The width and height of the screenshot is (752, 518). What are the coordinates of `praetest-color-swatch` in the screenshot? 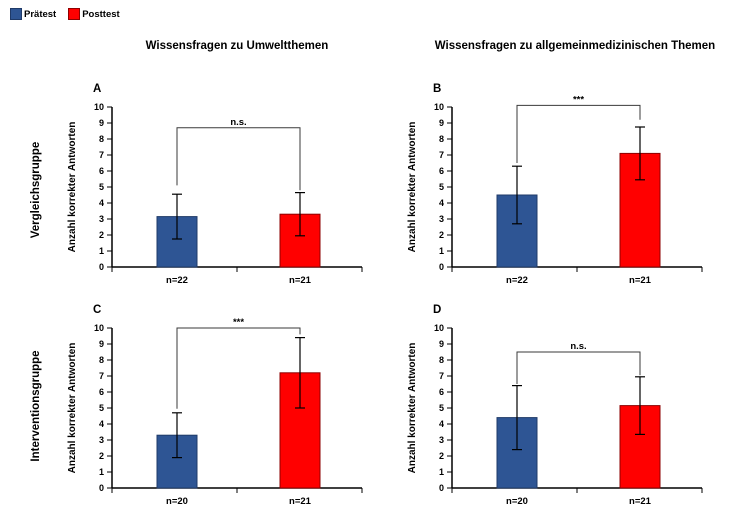 It's located at (16, 14).